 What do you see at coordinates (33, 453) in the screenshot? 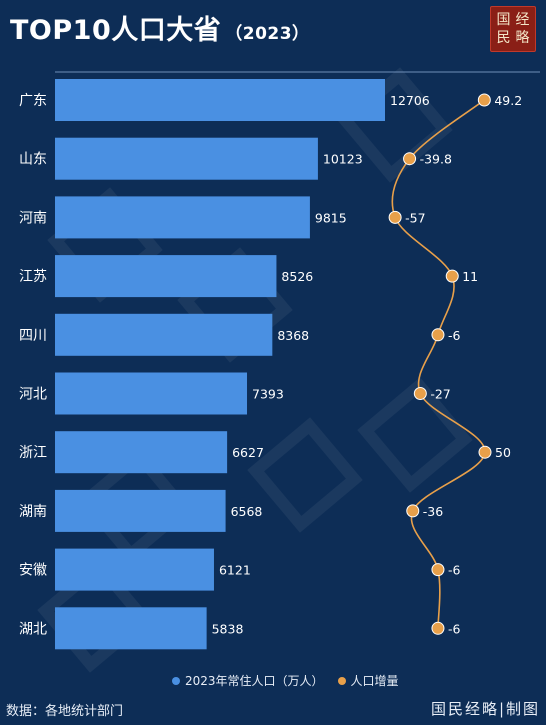
I see `category-label: 浙江` at bounding box center [33, 453].